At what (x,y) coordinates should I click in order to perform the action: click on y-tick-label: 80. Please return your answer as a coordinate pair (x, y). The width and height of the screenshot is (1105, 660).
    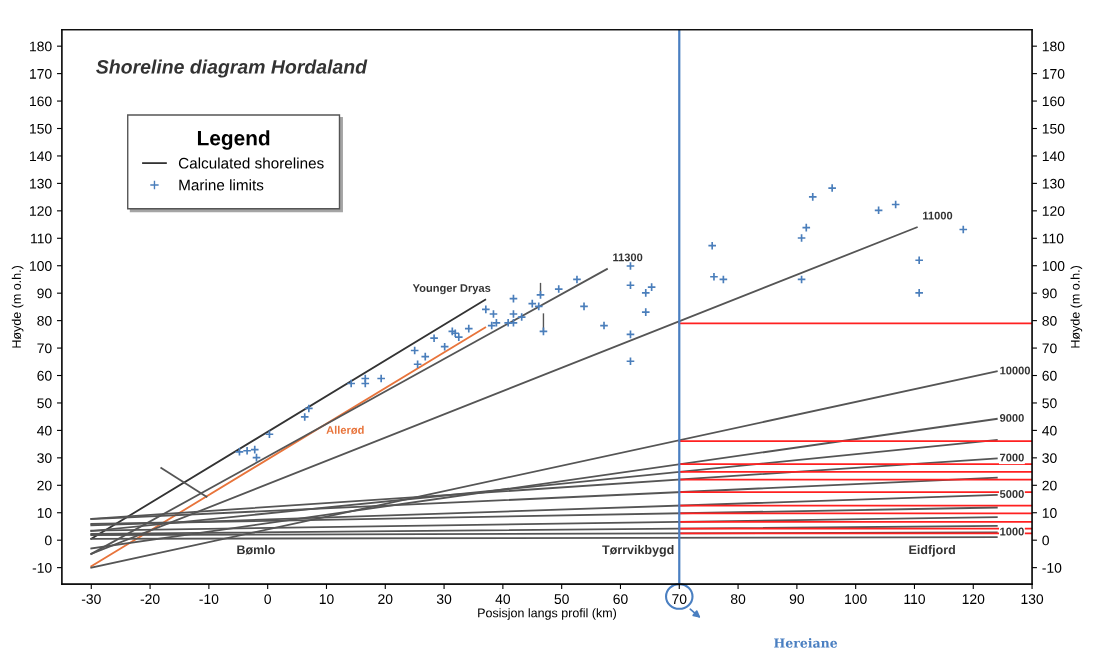
    Looking at the image, I should click on (44, 320).